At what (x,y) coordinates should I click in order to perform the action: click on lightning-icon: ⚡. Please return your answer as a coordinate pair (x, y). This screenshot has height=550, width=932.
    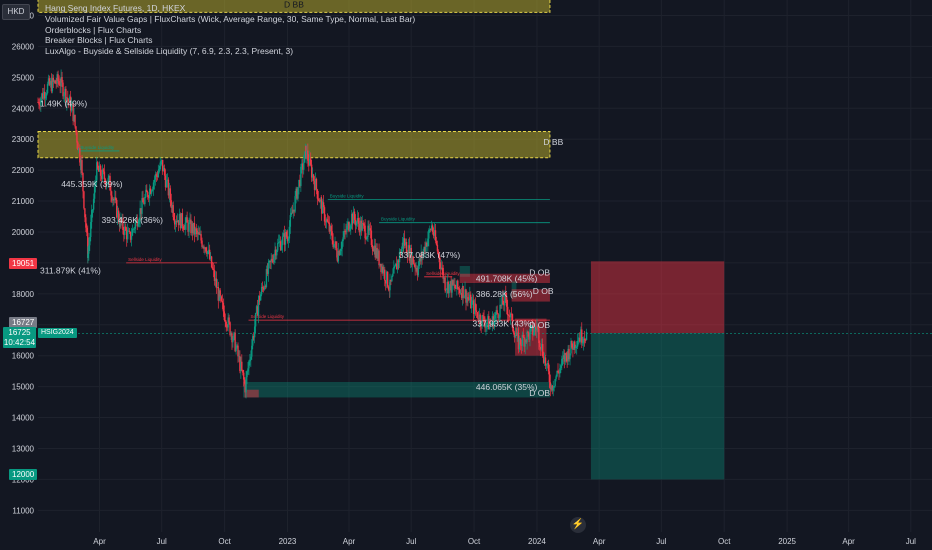
    Looking at the image, I should click on (578, 525).